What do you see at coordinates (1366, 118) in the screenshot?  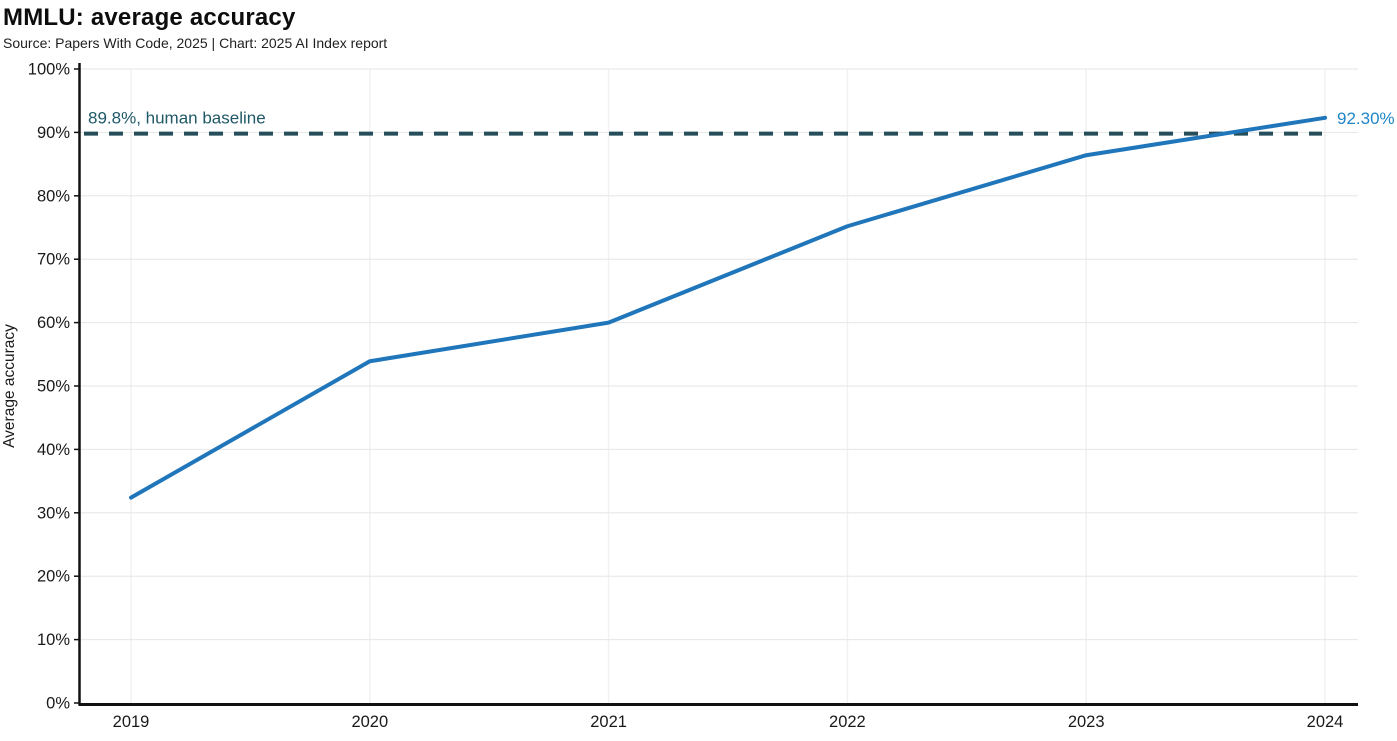 I see `end-value-label: 92.30%` at bounding box center [1366, 118].